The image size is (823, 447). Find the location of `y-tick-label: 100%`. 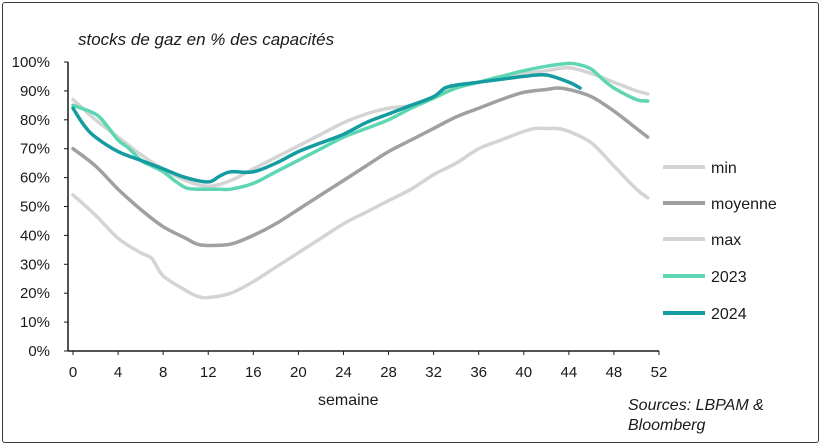

y-tick-label: 100% is located at coordinates (31, 62).